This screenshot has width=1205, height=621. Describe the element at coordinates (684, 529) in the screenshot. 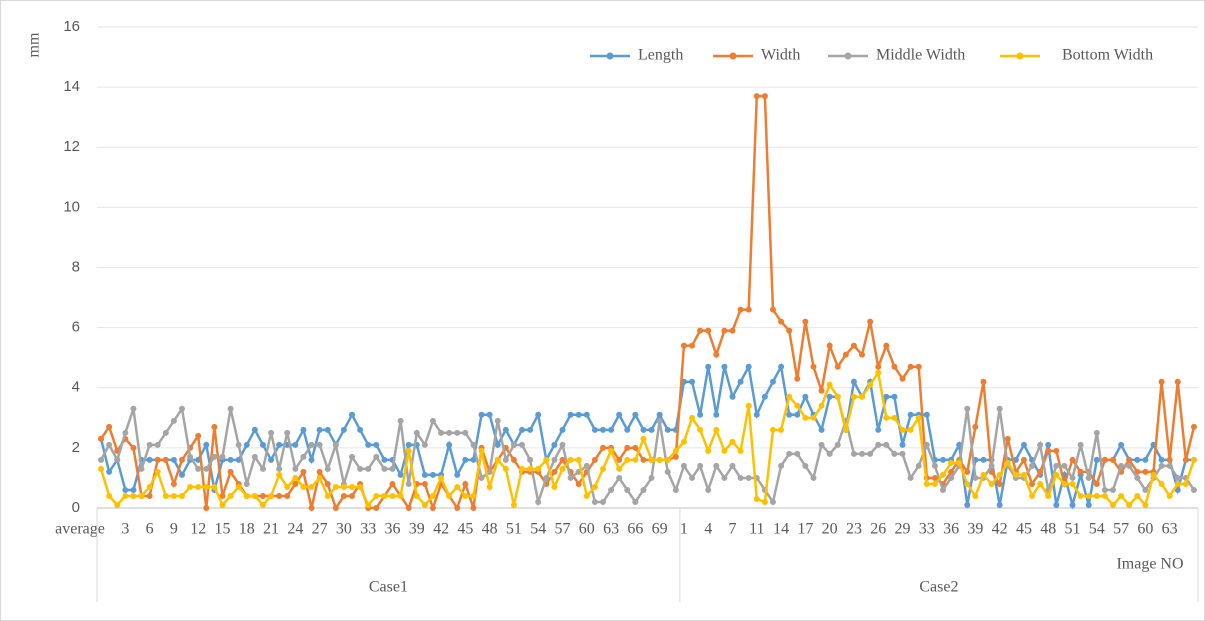

I see `x-tick-label: 1` at that location.